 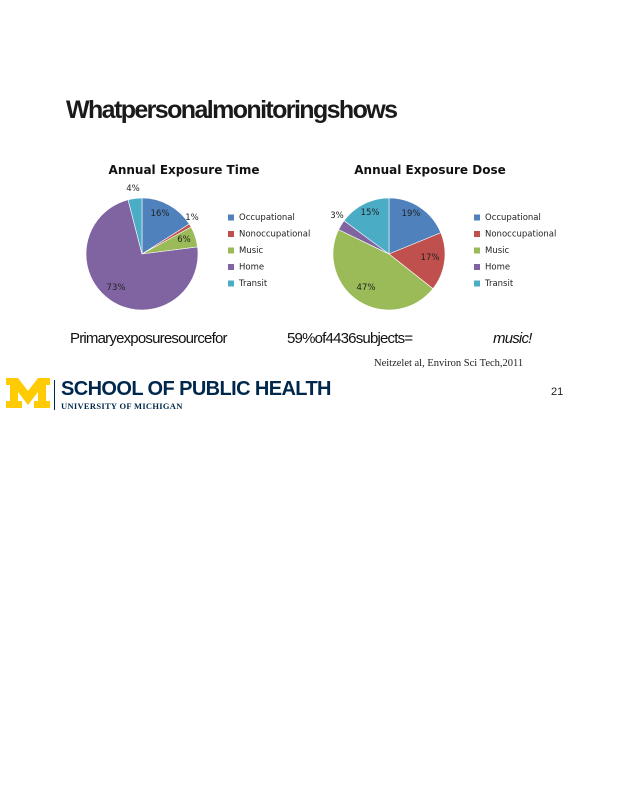 What do you see at coordinates (449, 363) in the screenshot?
I see `citation: Neitzelet al, Environ Sci Tech,2011` at bounding box center [449, 363].